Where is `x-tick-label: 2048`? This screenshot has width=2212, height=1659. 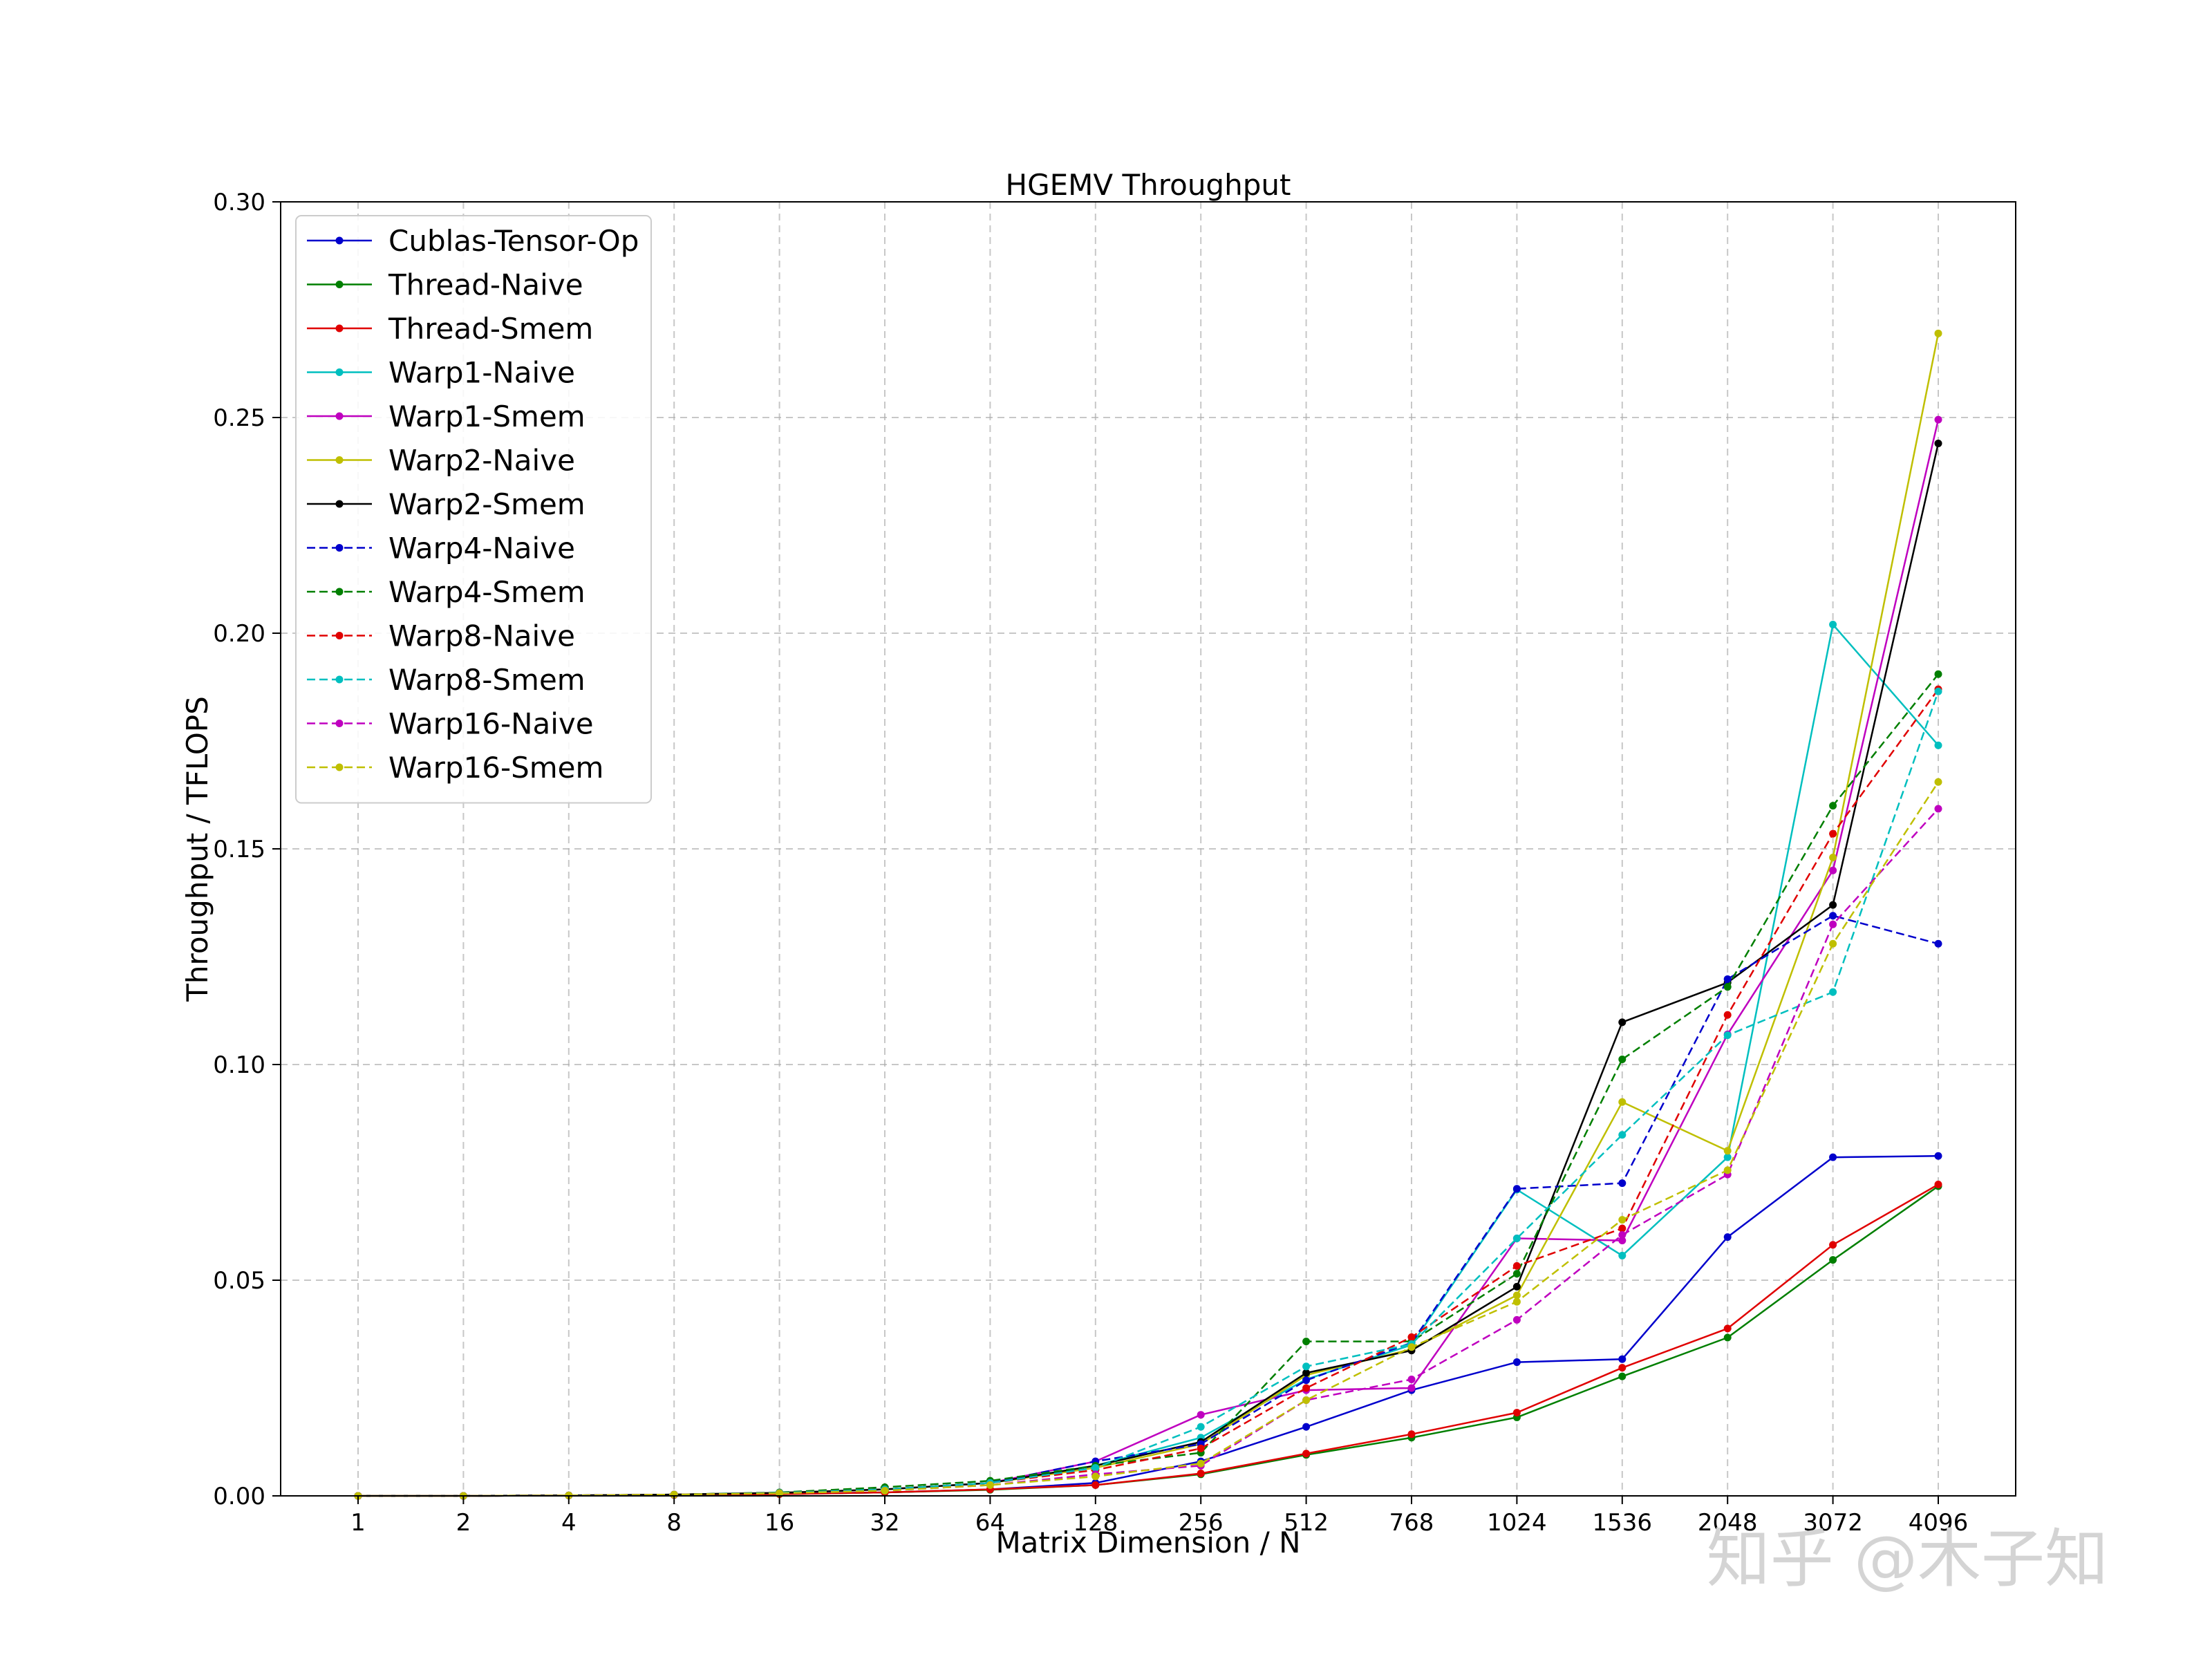 x-tick-label: 2048 is located at coordinates (1728, 1523).